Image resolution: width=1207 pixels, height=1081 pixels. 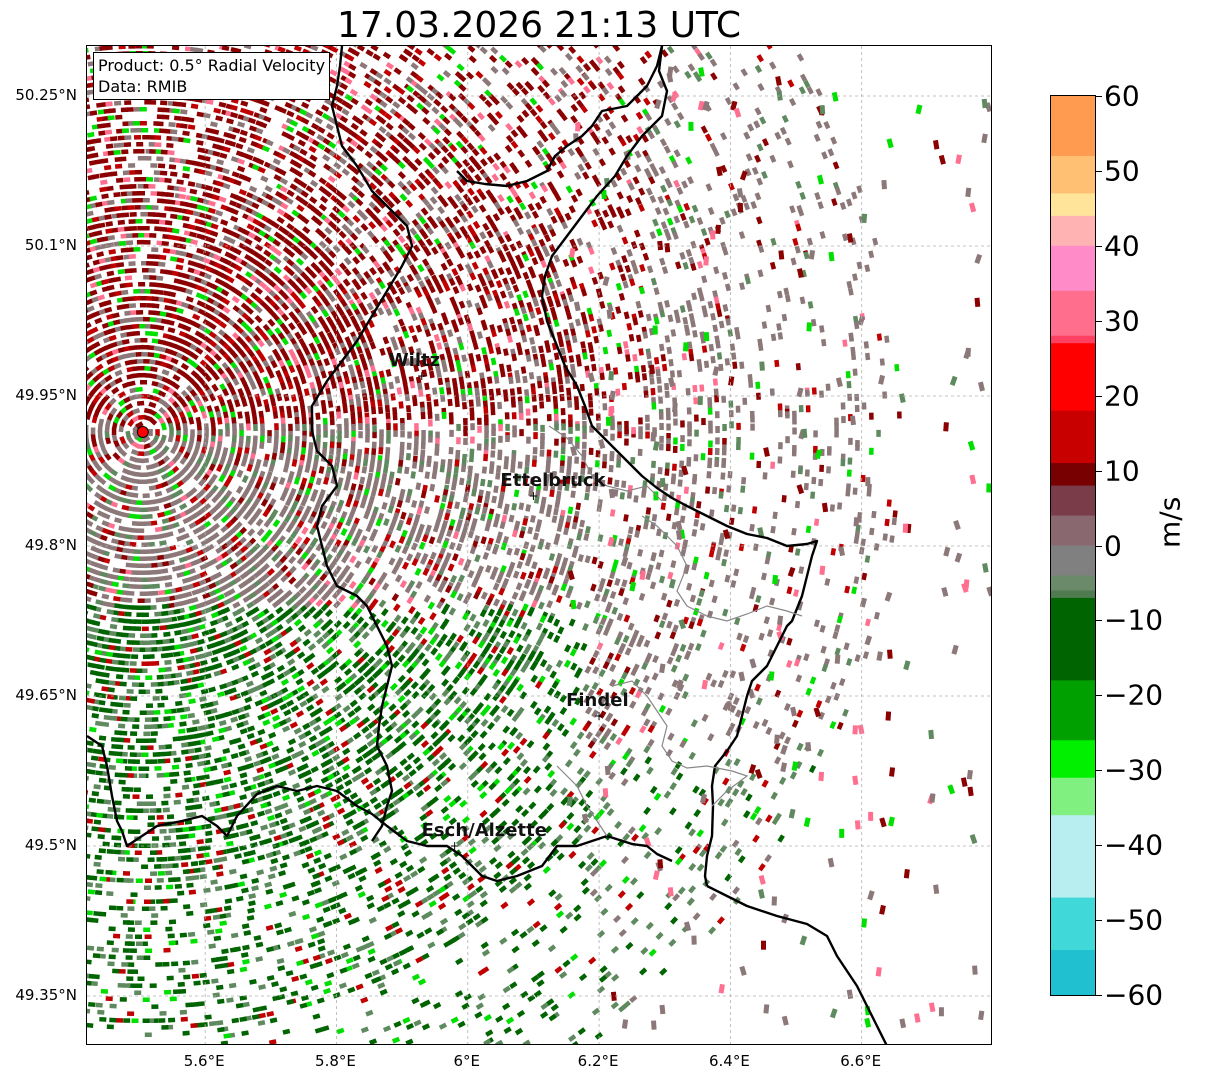 I want to click on colorbar-gradient, so click(x=1073, y=545).